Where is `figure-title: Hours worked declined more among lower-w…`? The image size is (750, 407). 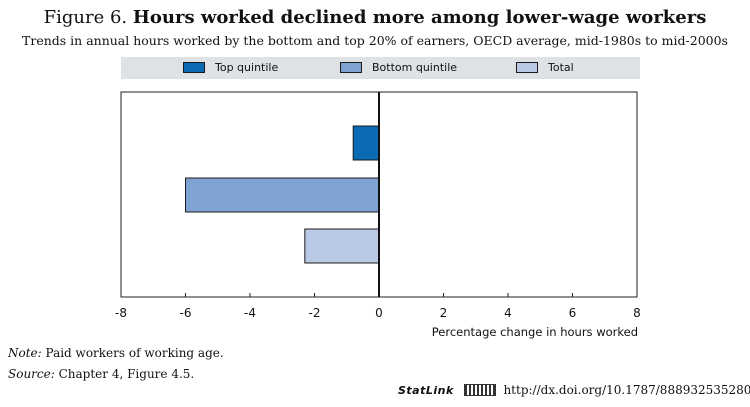
figure-title: Hours worked declined more among lower-w… is located at coordinates (419, 17).